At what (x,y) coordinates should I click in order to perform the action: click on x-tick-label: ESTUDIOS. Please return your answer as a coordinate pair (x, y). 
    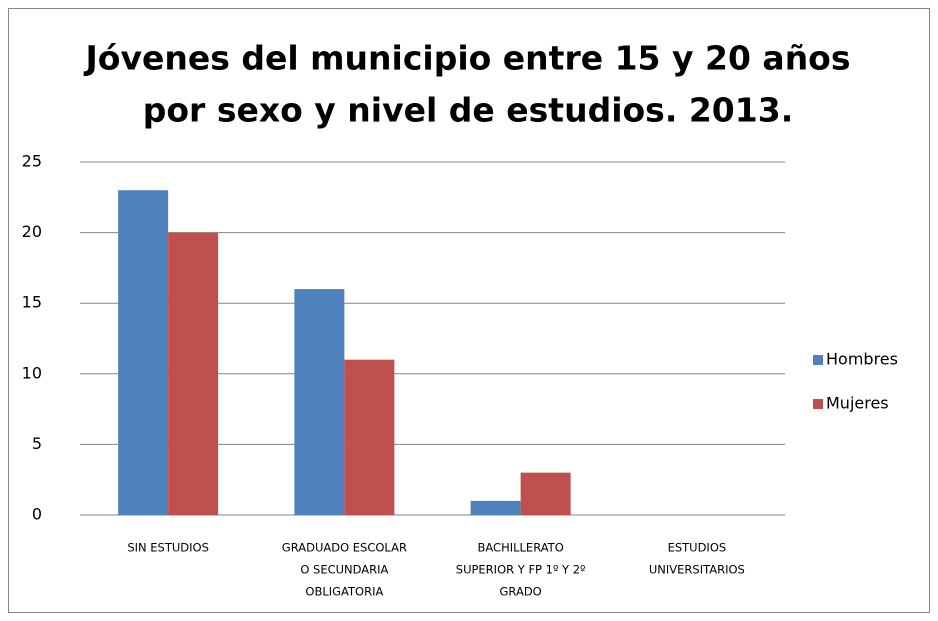
    Looking at the image, I should click on (697, 548).